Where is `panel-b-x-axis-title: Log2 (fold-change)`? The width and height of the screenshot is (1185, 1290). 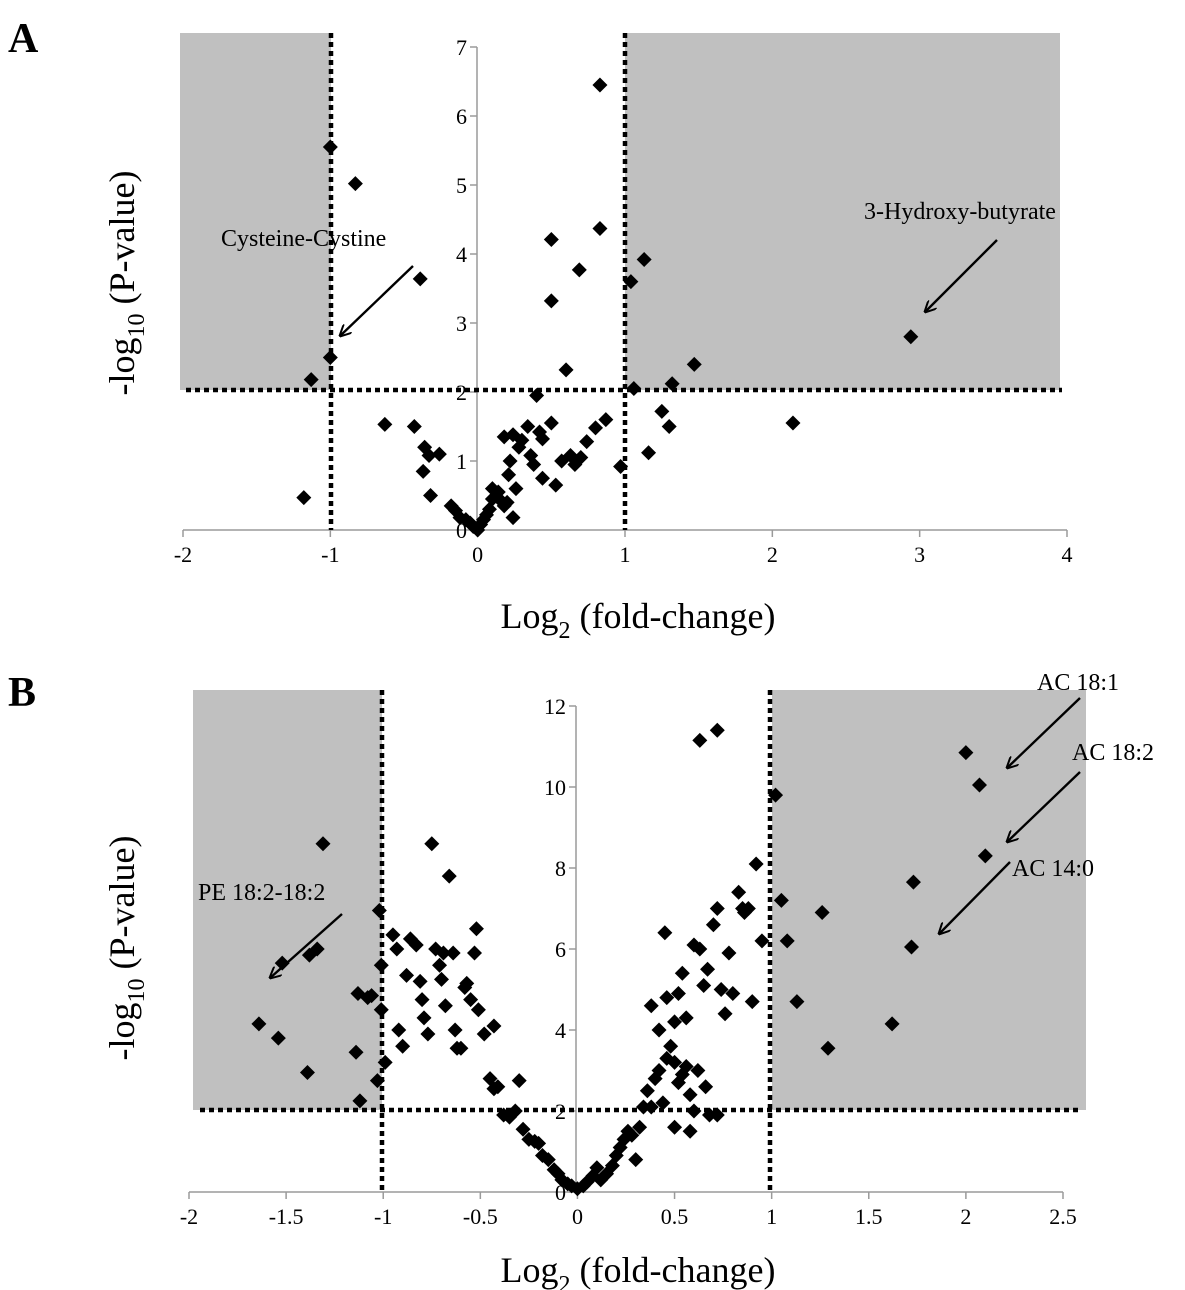
panel-b-x-axis-title: Log2 (fold-change) is located at coordinates (638, 1270).